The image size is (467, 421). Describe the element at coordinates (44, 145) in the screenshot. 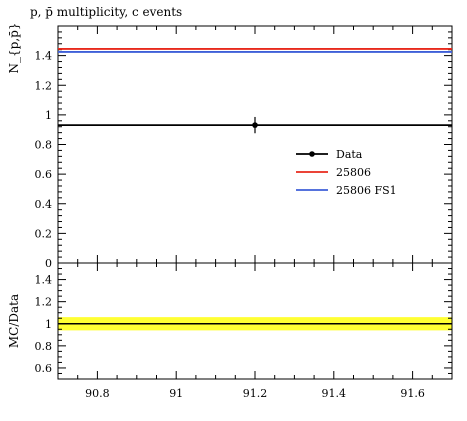

I see `main-y-tick-label: 0.8` at that location.